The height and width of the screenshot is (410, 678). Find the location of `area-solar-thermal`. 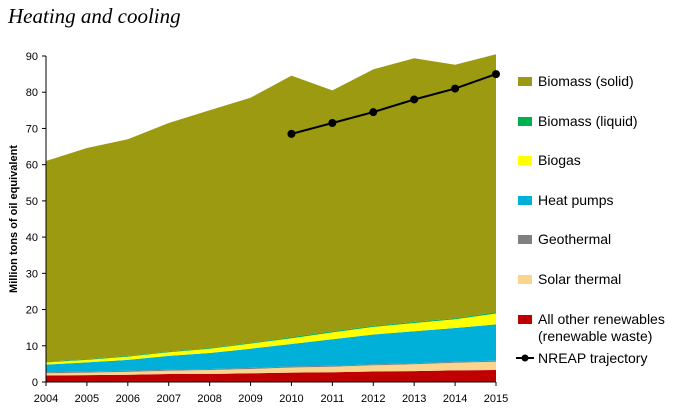

area-solar-thermal is located at coordinates (271, 368).